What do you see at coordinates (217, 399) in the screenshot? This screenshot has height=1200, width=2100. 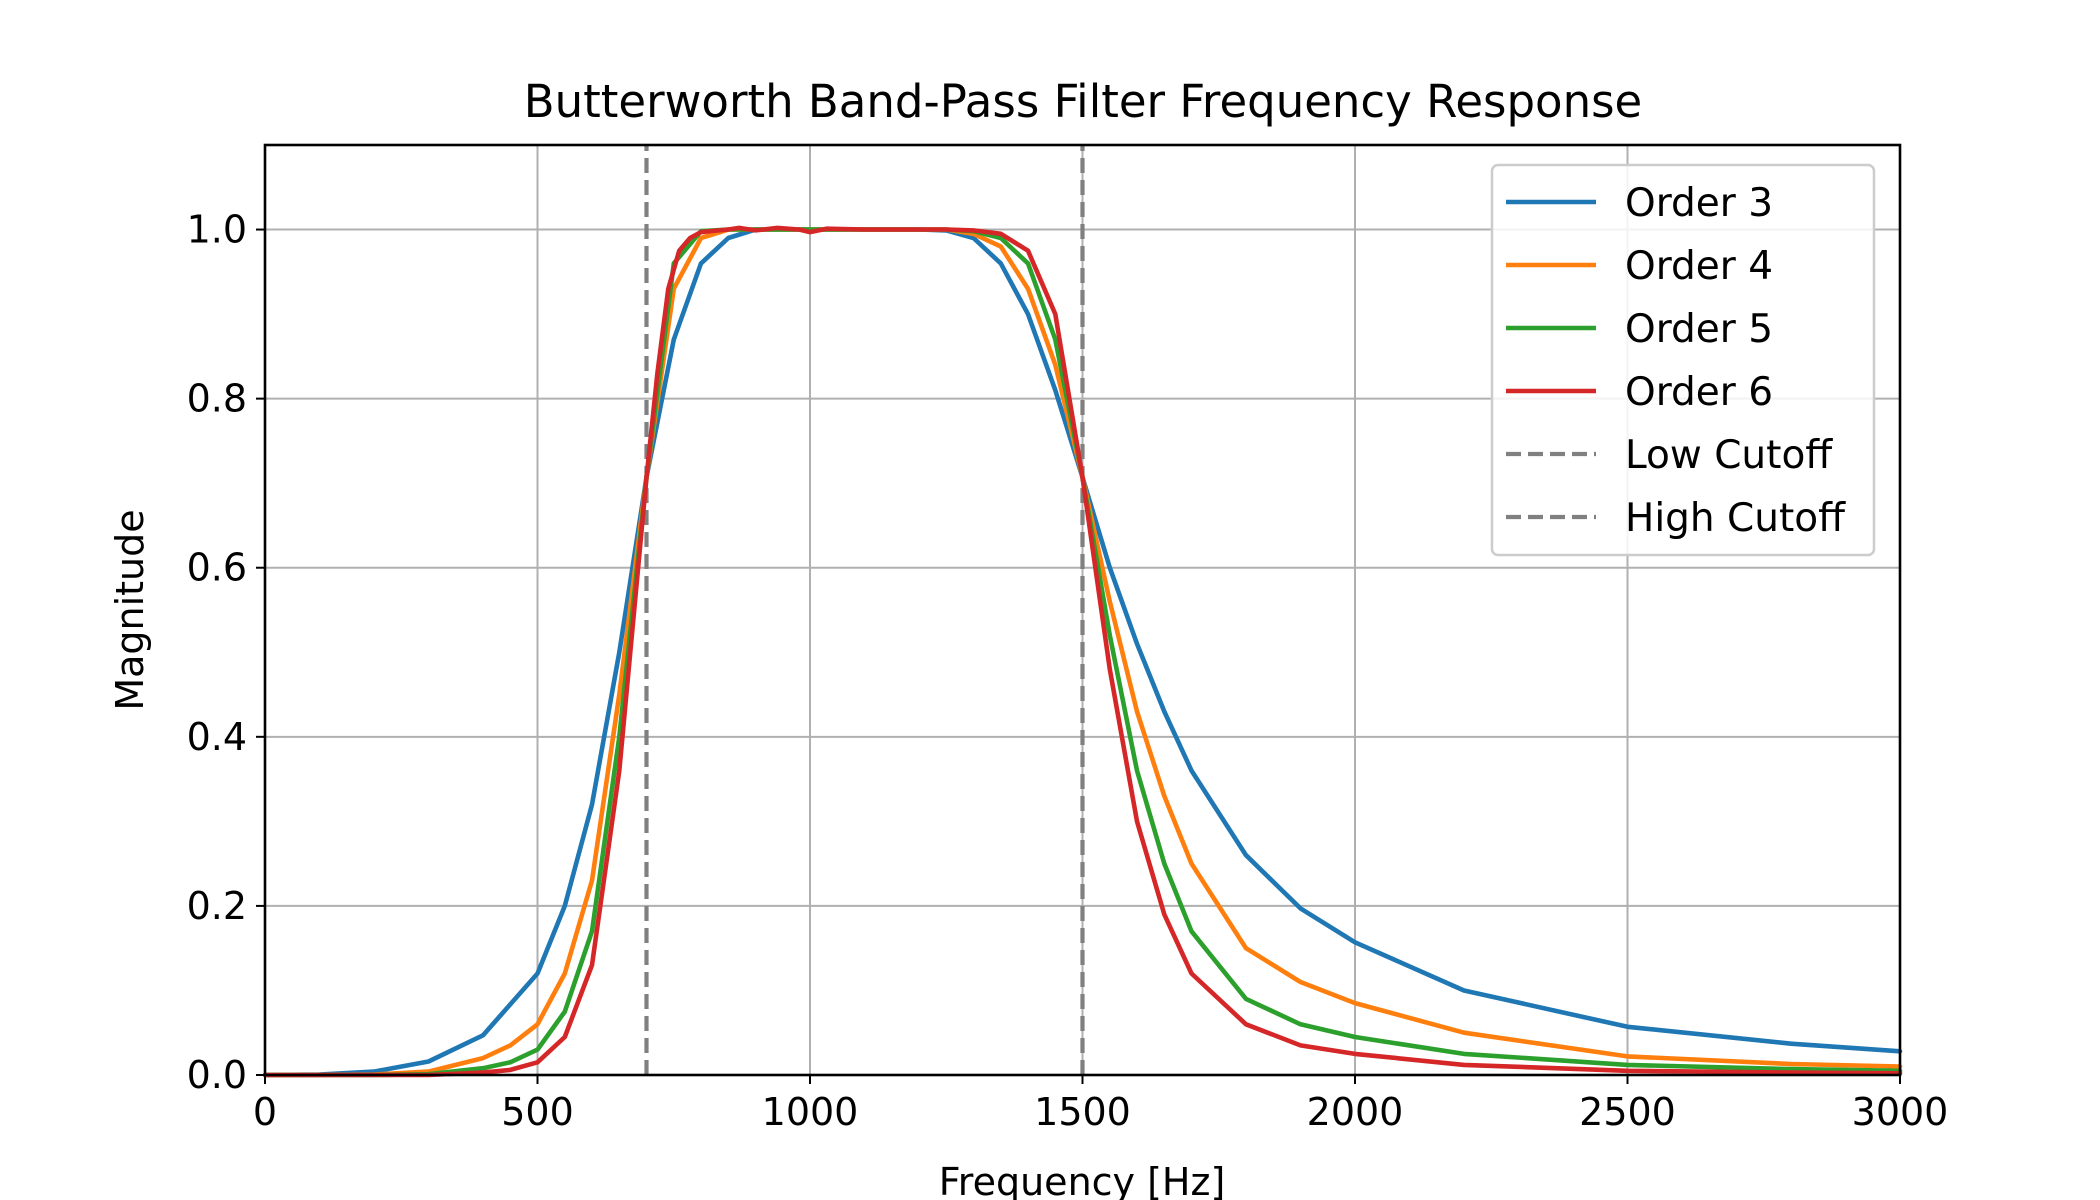 I see `y-tick-label: 0.8` at bounding box center [217, 399].